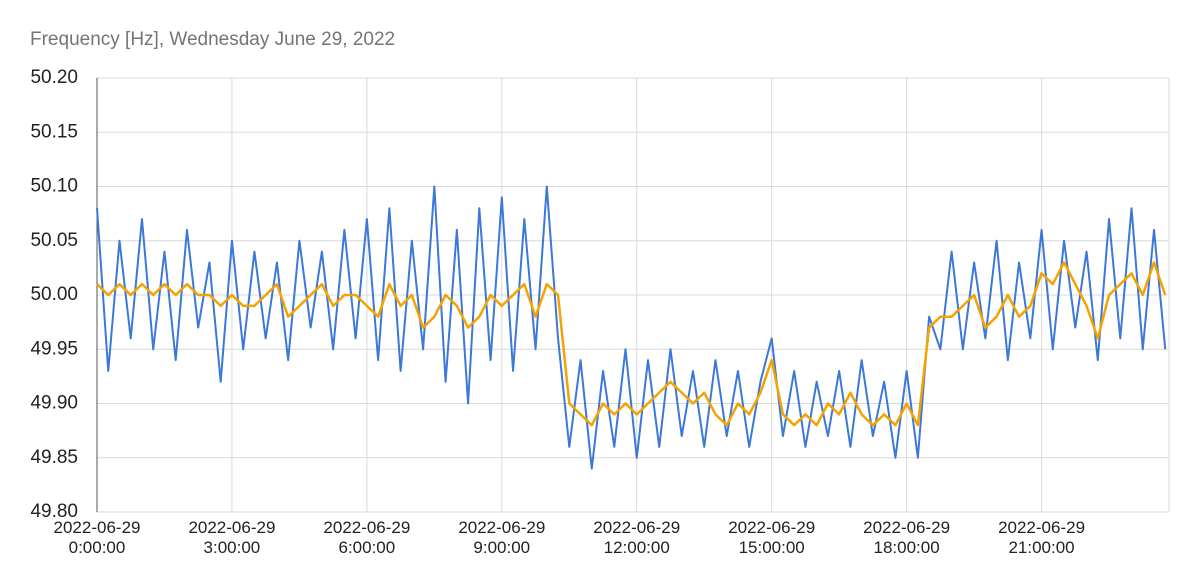 Image resolution: width=1200 pixels, height=587 pixels. What do you see at coordinates (367, 537) in the screenshot?
I see `x-tick-label: 2022-06-29 6:00:00` at bounding box center [367, 537].